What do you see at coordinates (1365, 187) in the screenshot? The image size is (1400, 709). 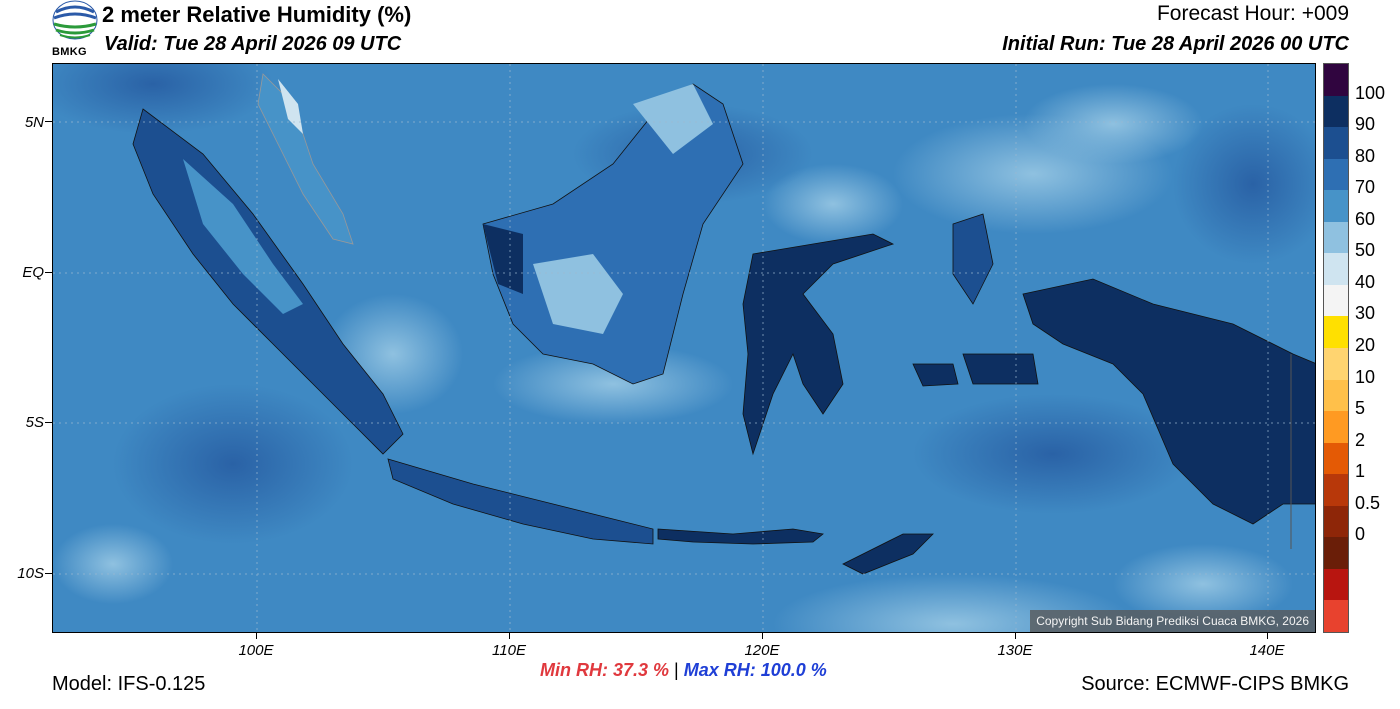 I see `colorbar-label: 70` at bounding box center [1365, 187].